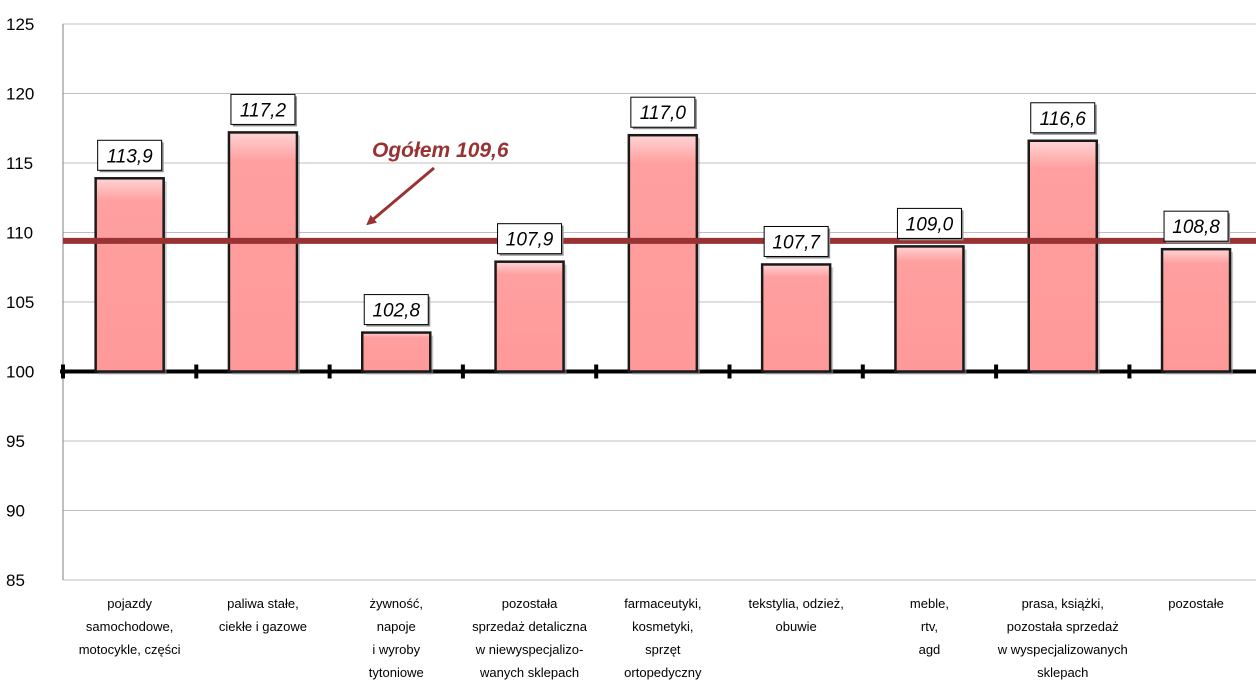 The width and height of the screenshot is (1256, 693). Describe the element at coordinates (663, 649) in the screenshot. I see `x-category-label: sprzęt` at that location.